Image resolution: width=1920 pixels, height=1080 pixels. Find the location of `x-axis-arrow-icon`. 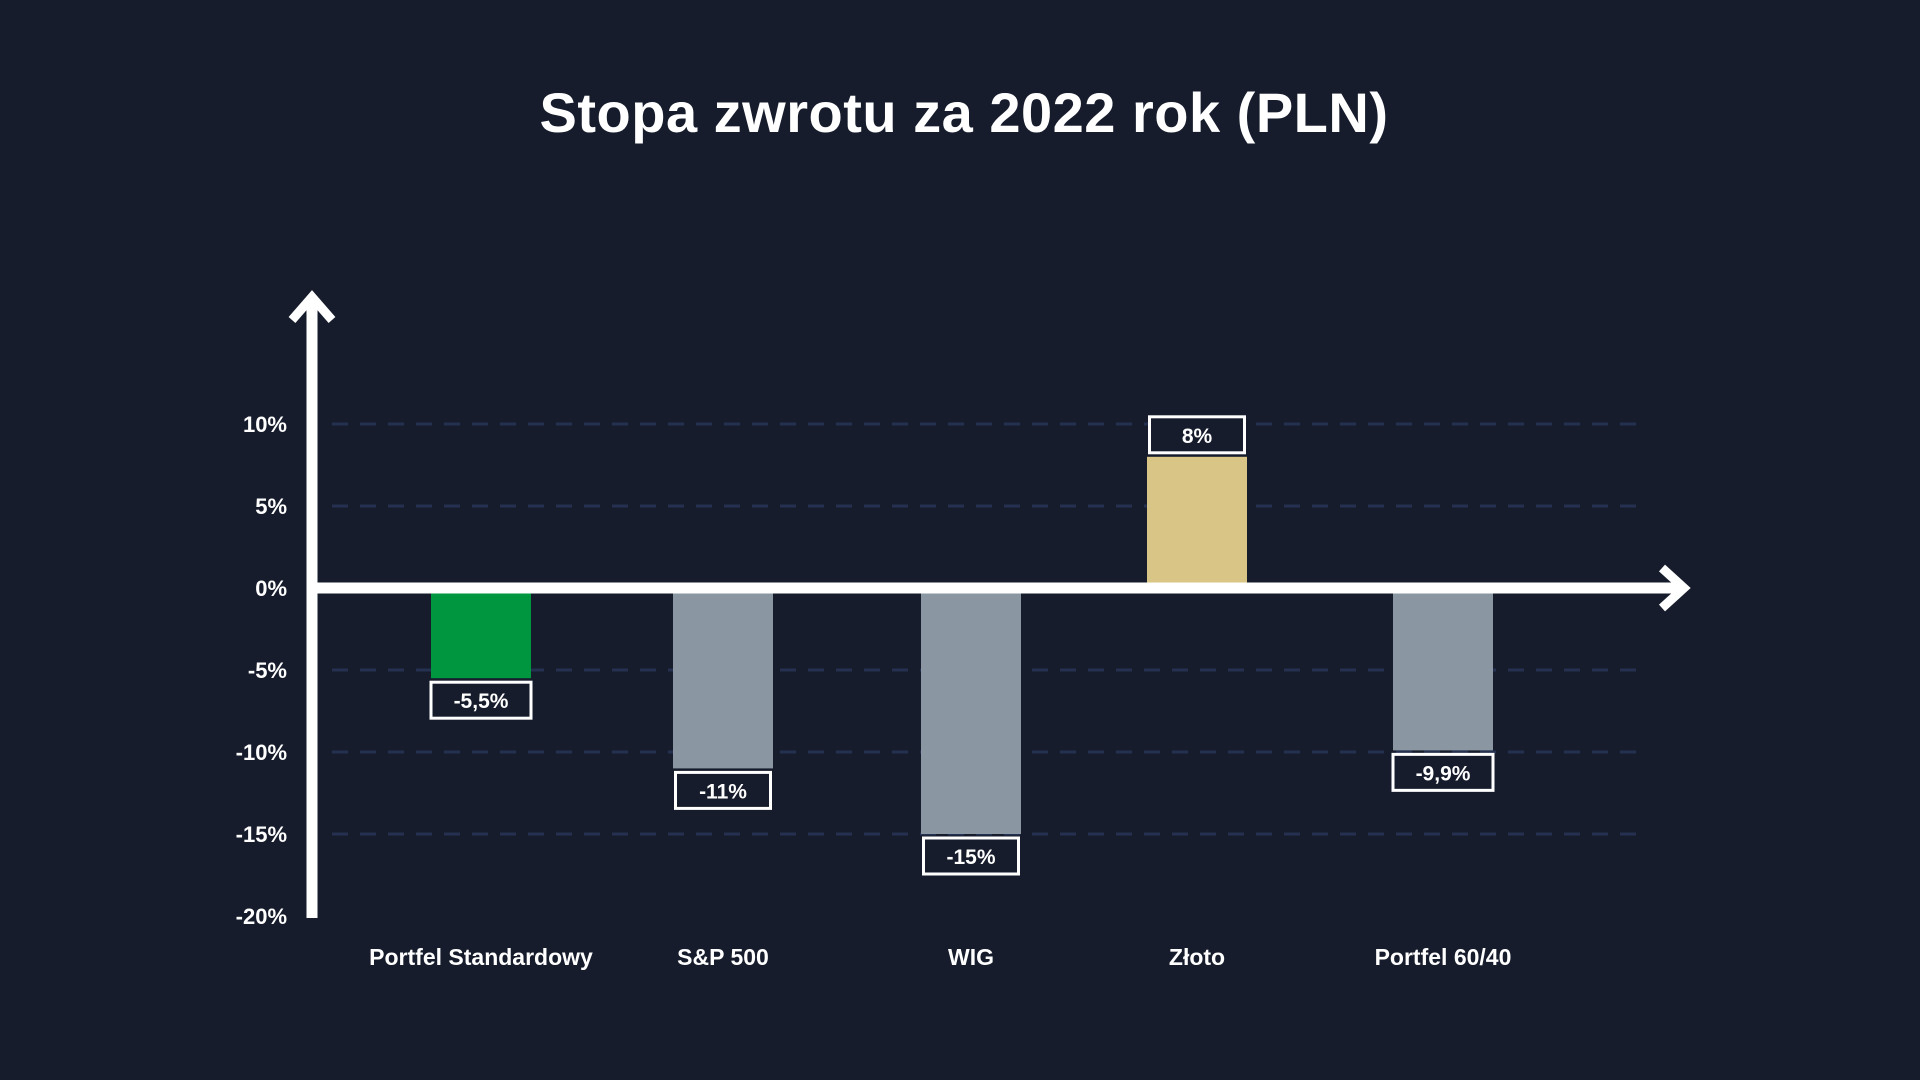

x-axis-arrow-icon is located at coordinates (1674, 588).